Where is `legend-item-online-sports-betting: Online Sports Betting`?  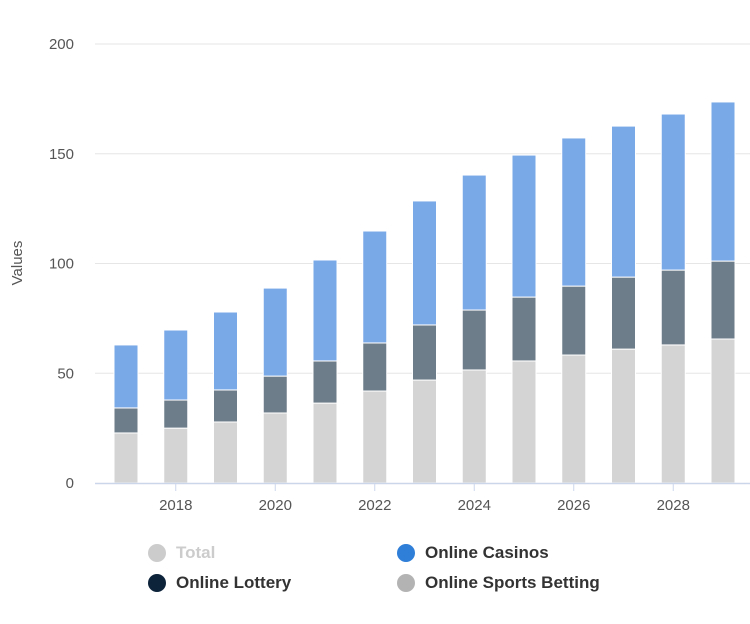 legend-item-online-sports-betting: Online Sports Betting is located at coordinates (498, 583).